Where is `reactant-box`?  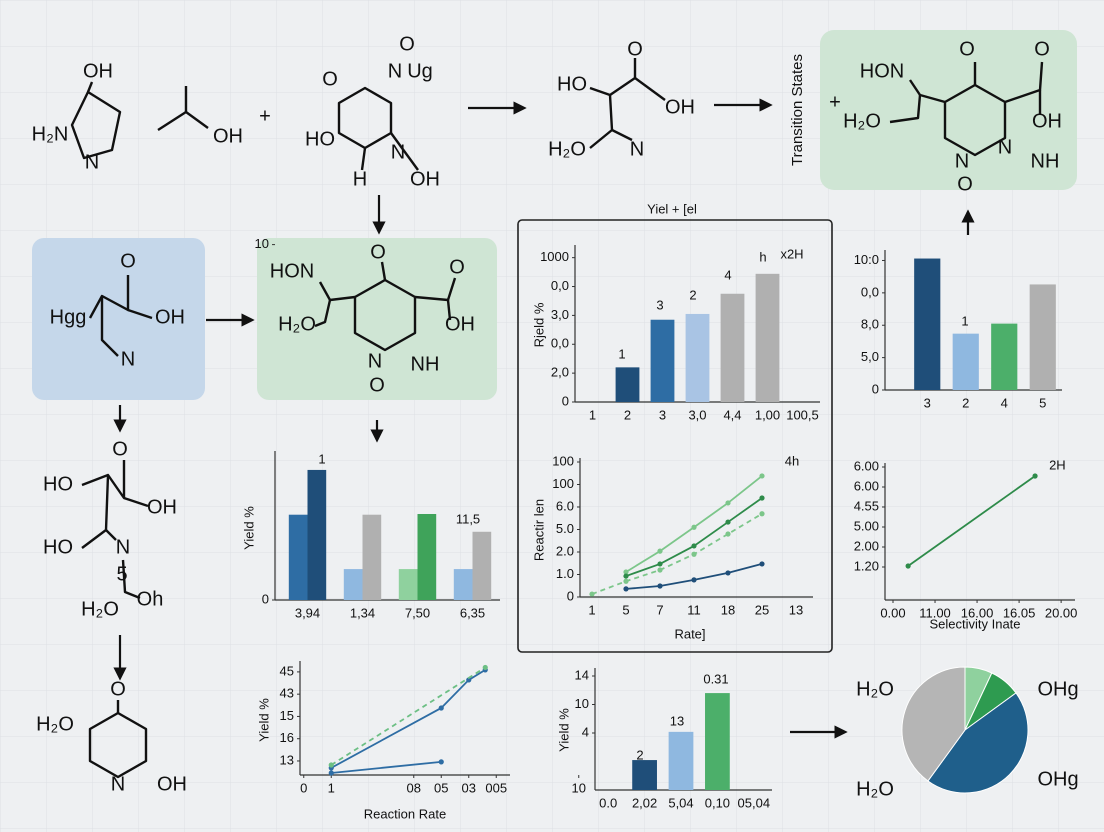 reactant-box is located at coordinates (118, 319).